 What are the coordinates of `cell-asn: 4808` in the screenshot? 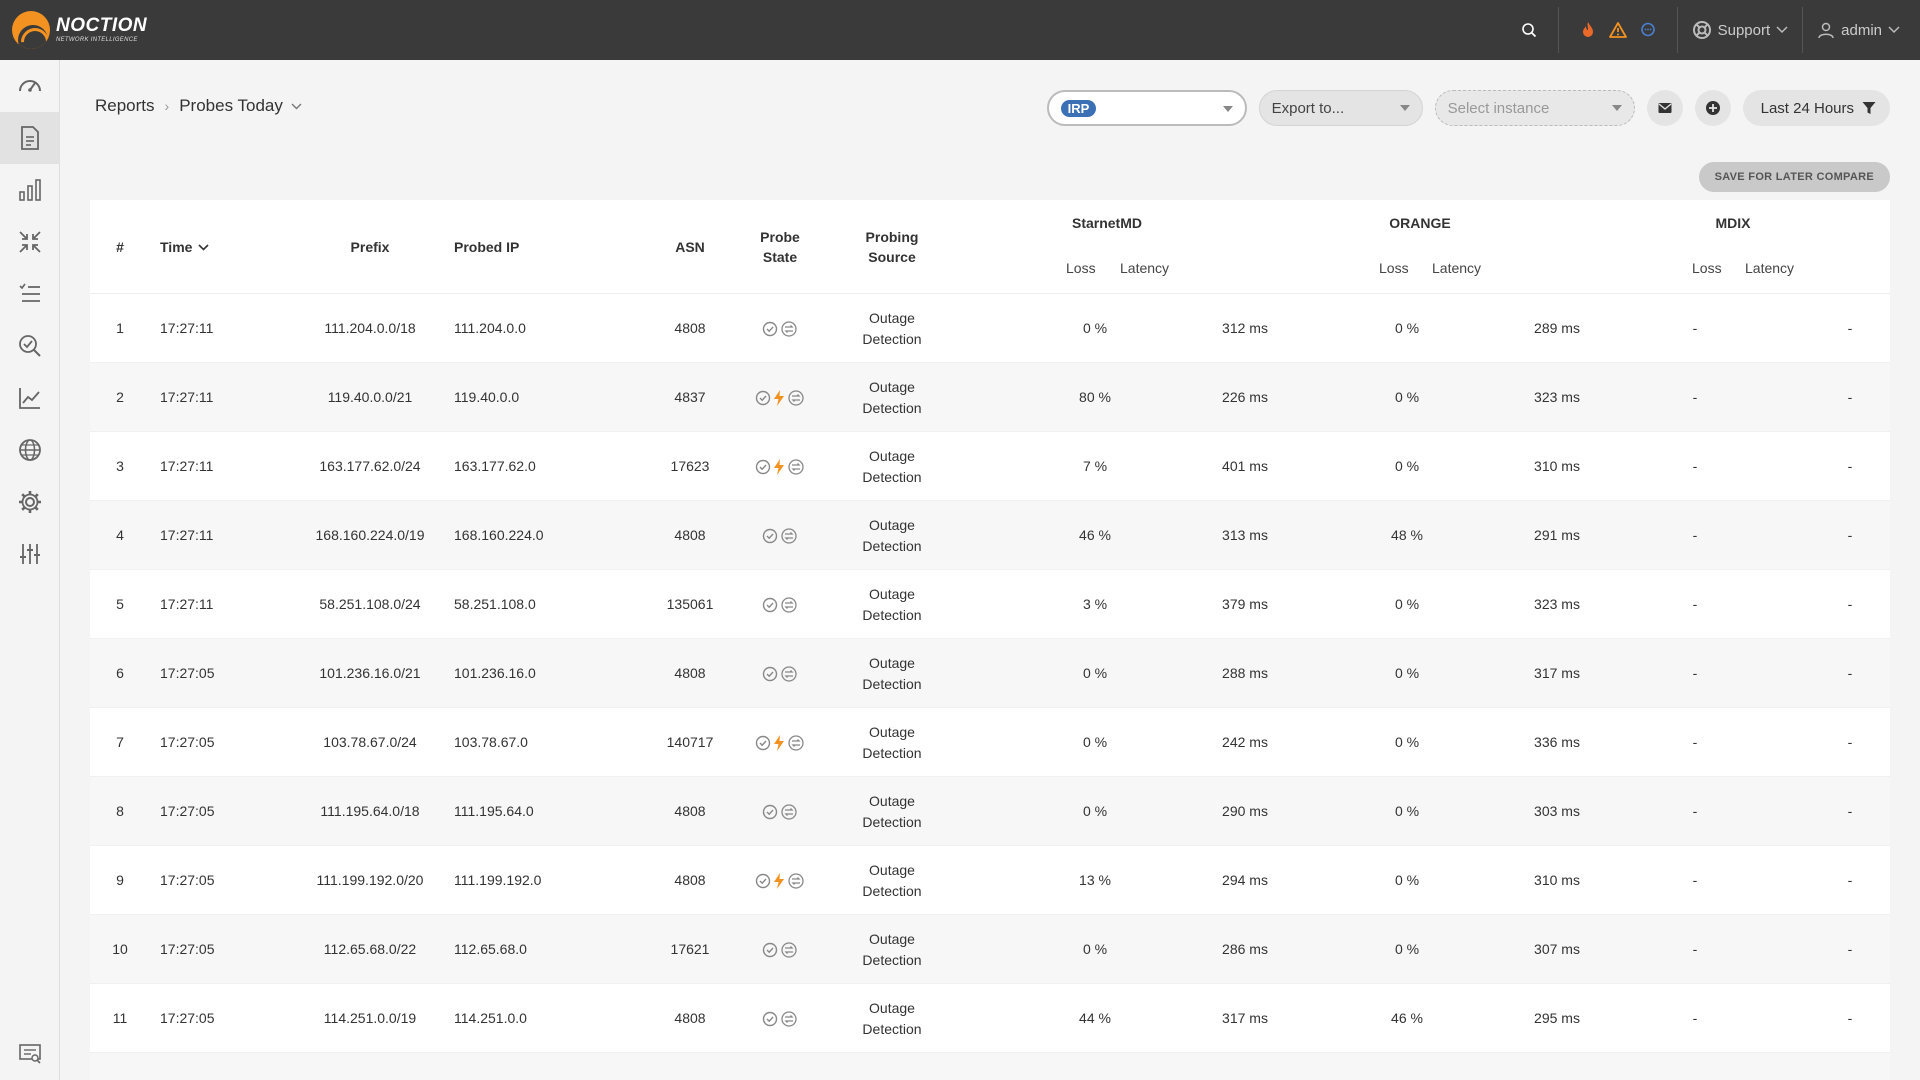 It's located at (690, 673).